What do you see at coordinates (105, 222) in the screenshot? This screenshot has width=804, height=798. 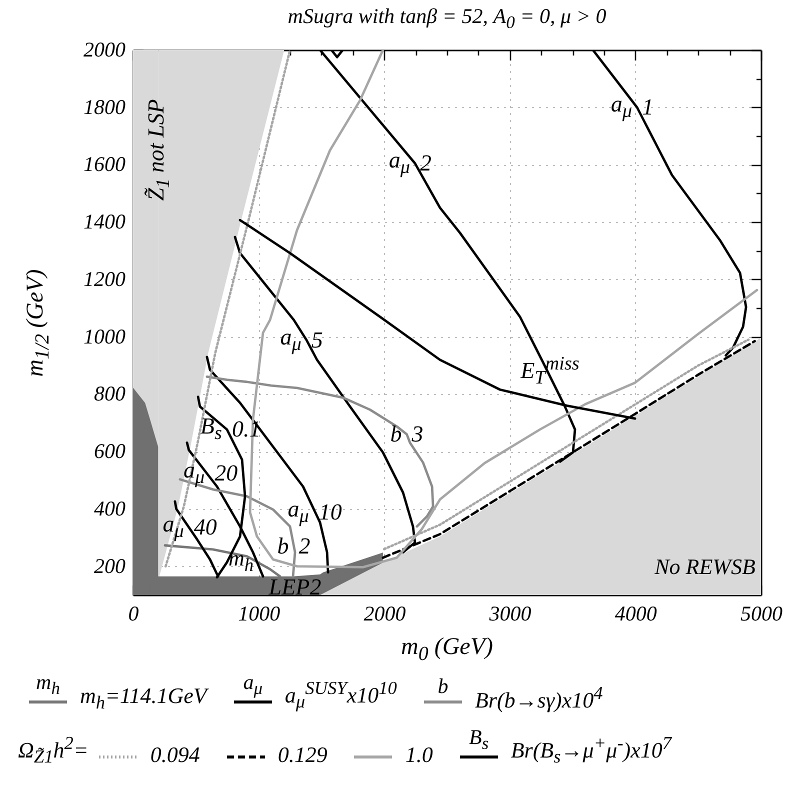 I see `y-tick-label: 1400` at bounding box center [105, 222].